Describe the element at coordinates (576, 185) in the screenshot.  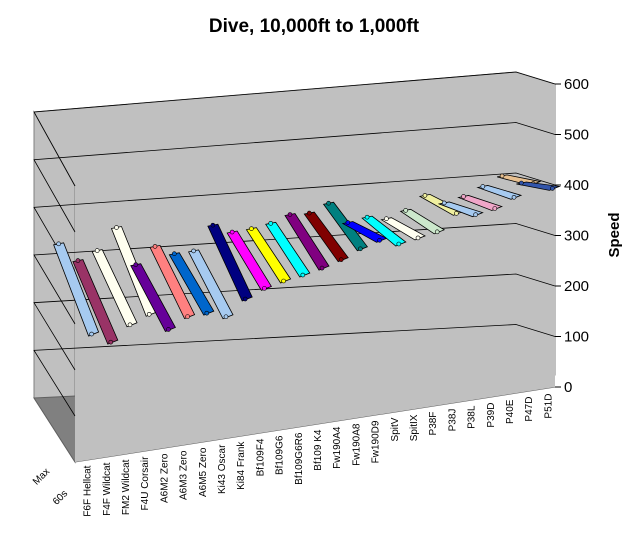
I see `y-tick-label: 400` at that location.